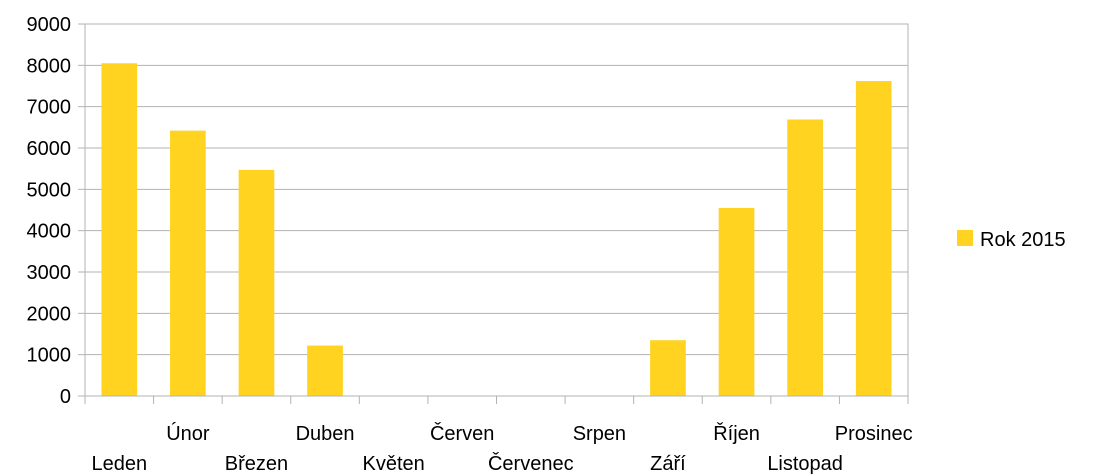 This screenshot has width=1117, height=474. I want to click on x-category-label: Duben, so click(325, 434).